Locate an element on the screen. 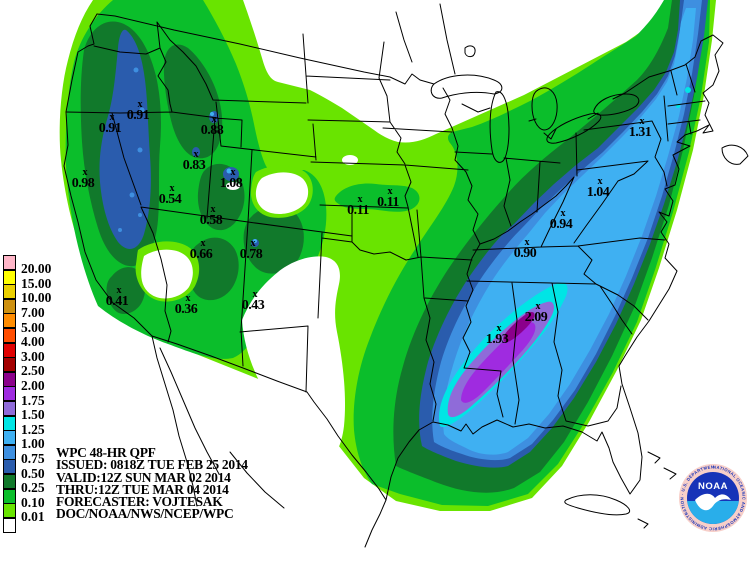 The image size is (750, 562). dry-hole-nw-colorado is located at coordinates (282, 193).